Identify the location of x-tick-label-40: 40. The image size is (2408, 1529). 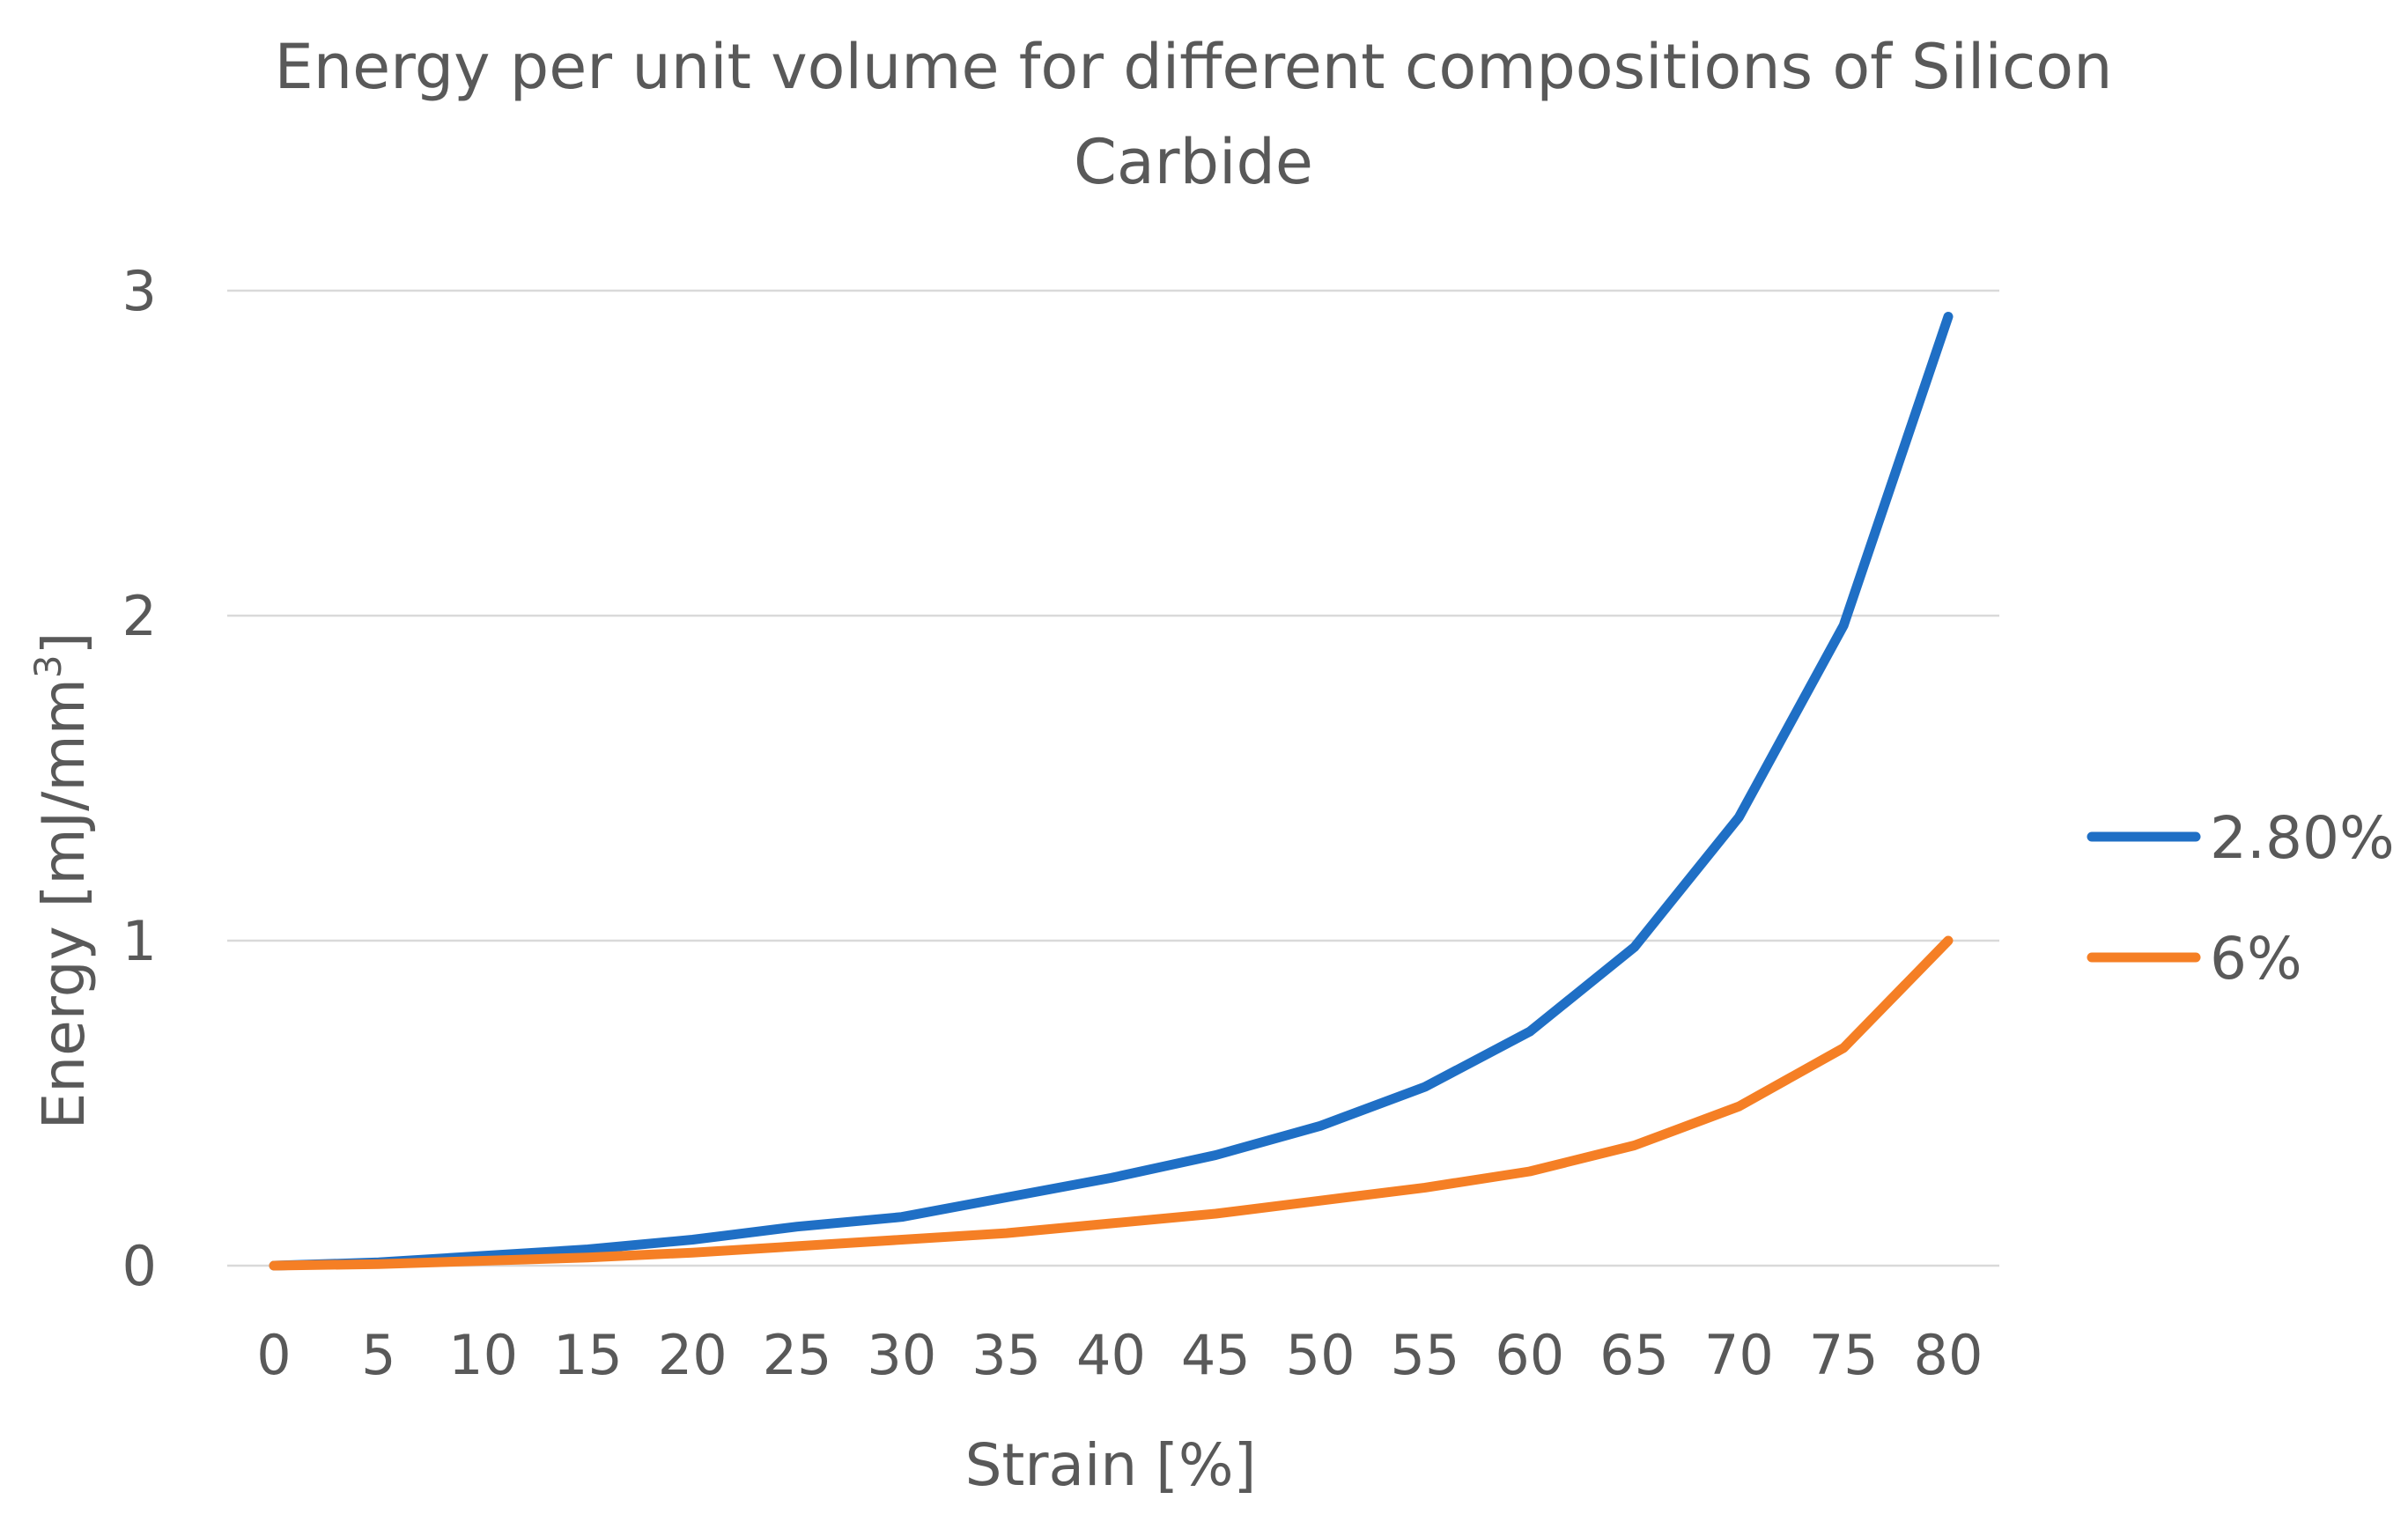
(1111, 1355).